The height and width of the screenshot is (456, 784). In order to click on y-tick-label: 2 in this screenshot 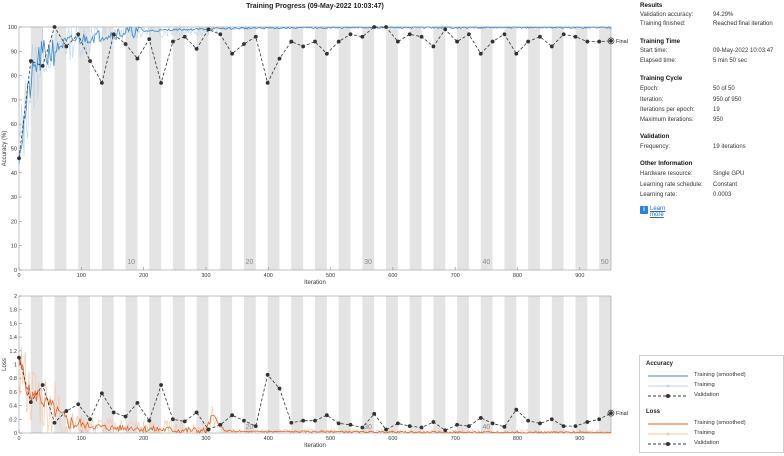, I will do `click(15, 297)`.